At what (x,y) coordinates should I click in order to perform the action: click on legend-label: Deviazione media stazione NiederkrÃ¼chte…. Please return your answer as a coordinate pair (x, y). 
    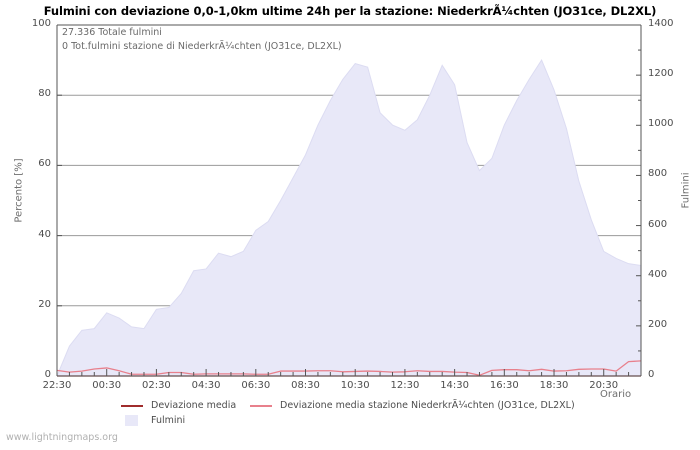
    Looking at the image, I should click on (427, 405).